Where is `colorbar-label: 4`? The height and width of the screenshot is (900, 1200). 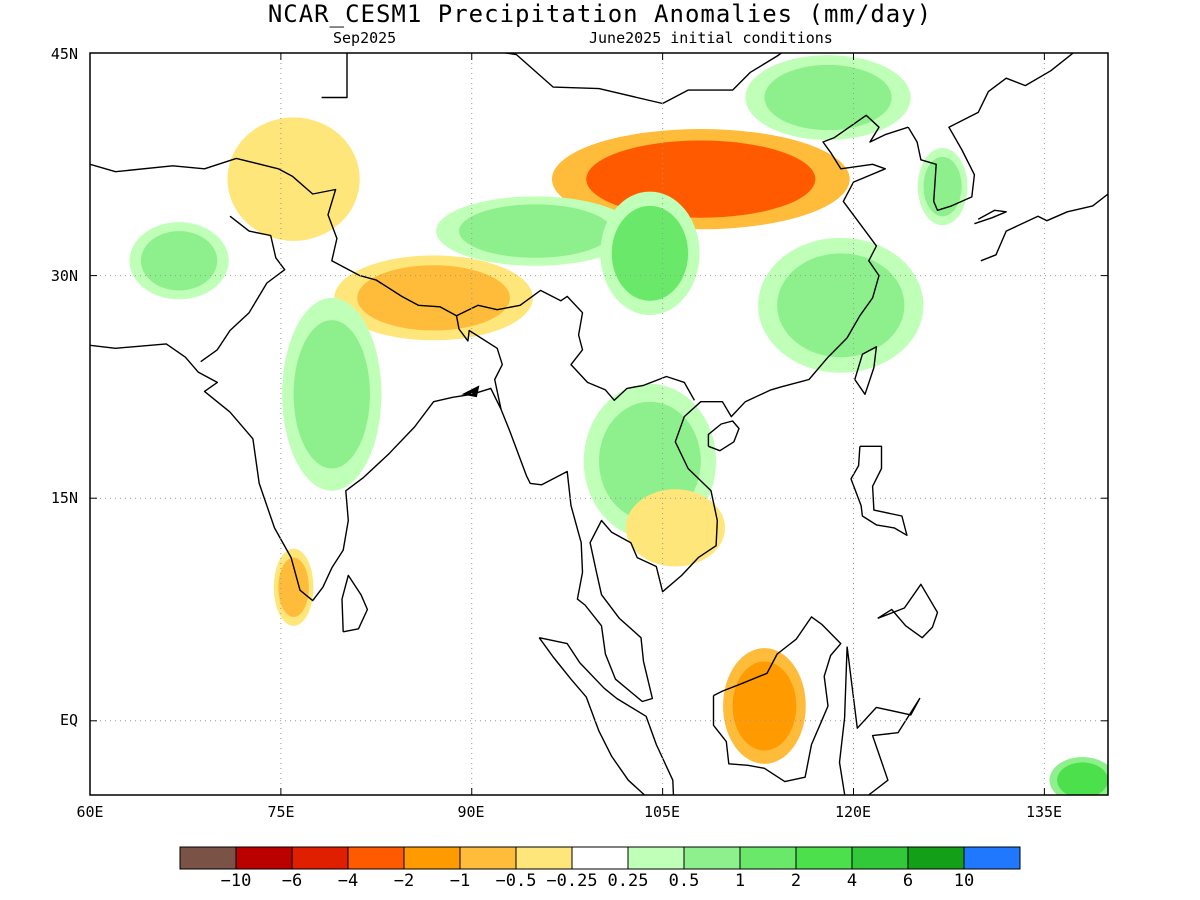 colorbar-label: 4 is located at coordinates (852, 881).